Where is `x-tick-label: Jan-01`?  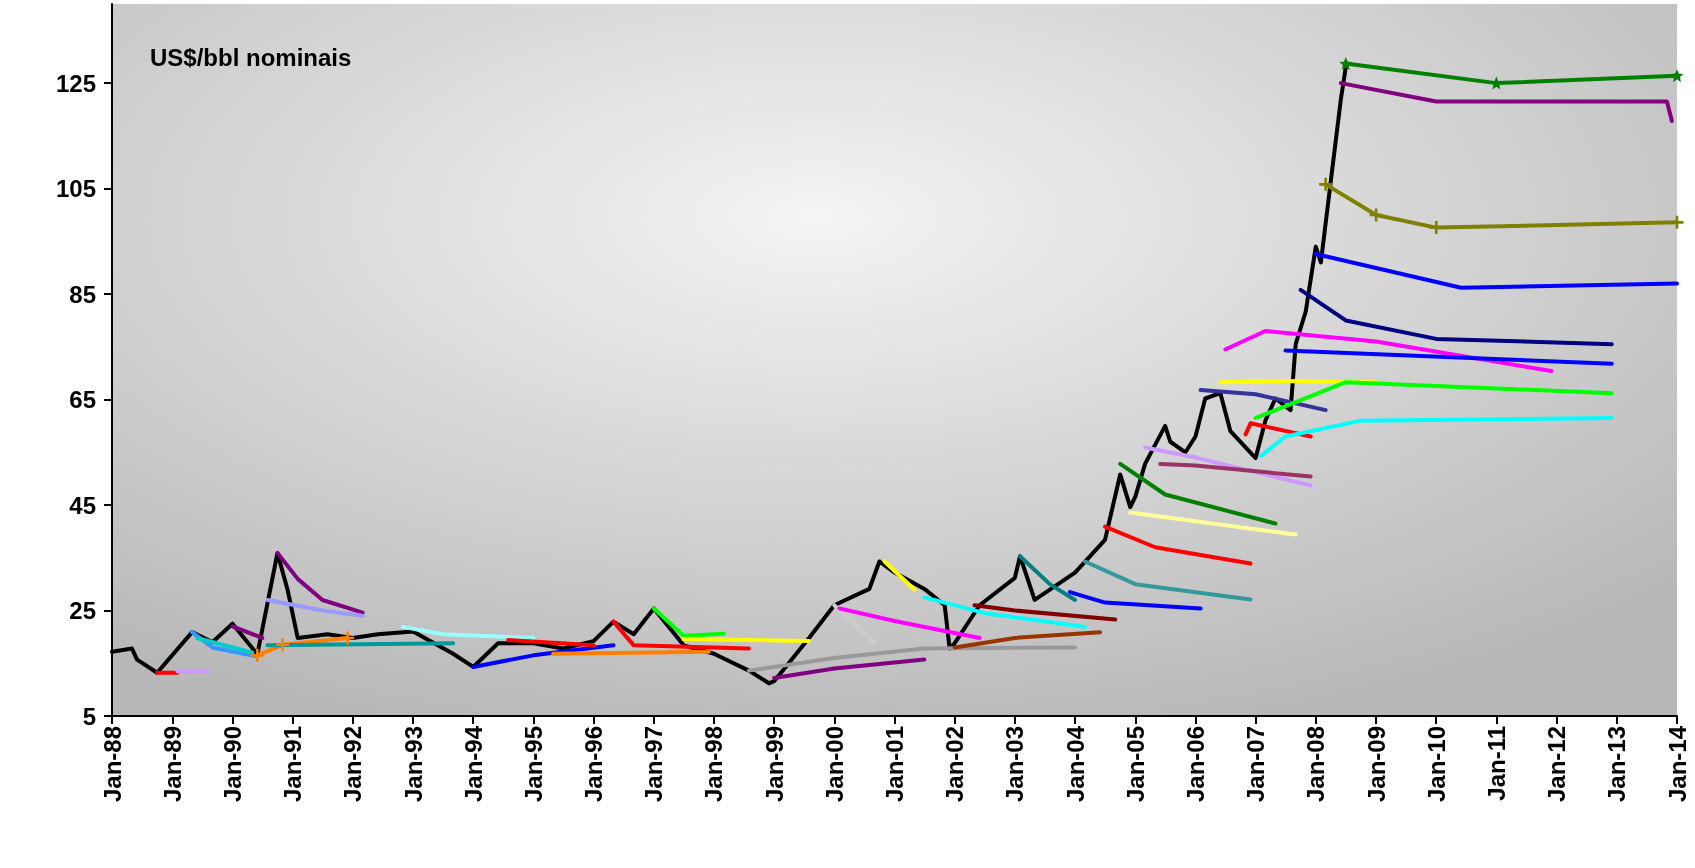 x-tick-label: Jan-01 is located at coordinates (895, 764).